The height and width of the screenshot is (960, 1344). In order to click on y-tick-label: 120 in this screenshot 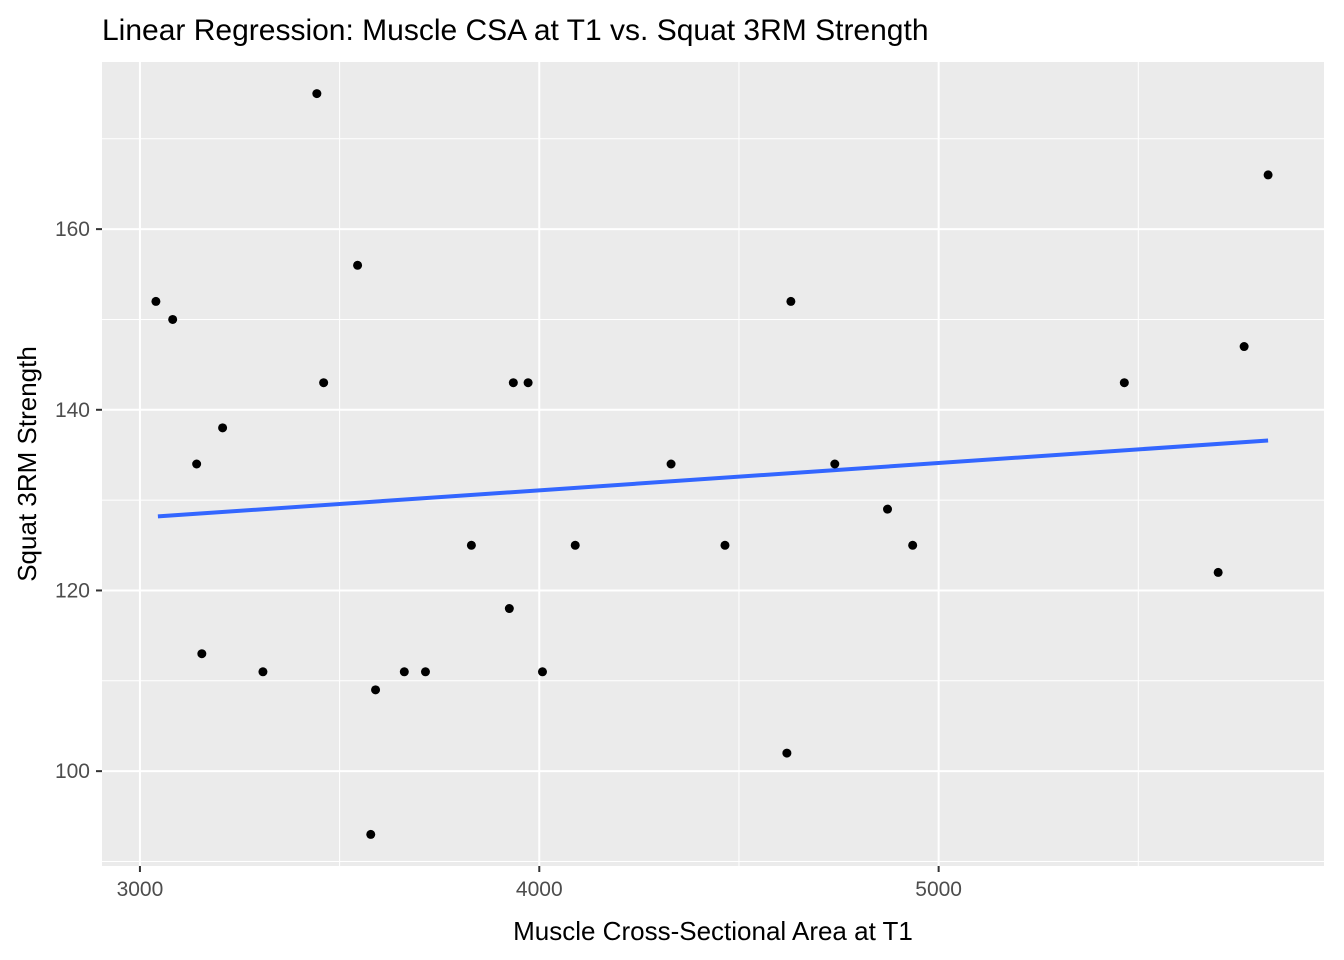, I will do `click(72, 590)`.